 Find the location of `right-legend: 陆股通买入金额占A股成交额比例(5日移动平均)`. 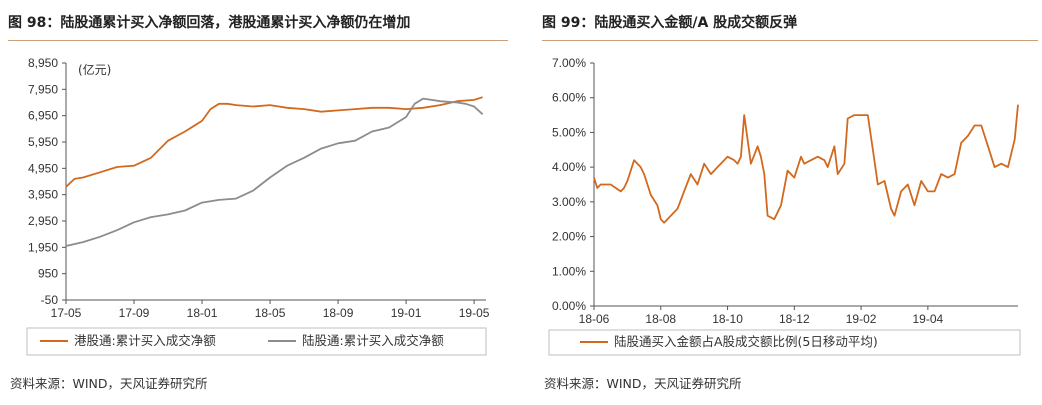

right-legend: 陆股通买入金额占A股成交额比例(5日移动平均) is located at coordinates (729, 341).